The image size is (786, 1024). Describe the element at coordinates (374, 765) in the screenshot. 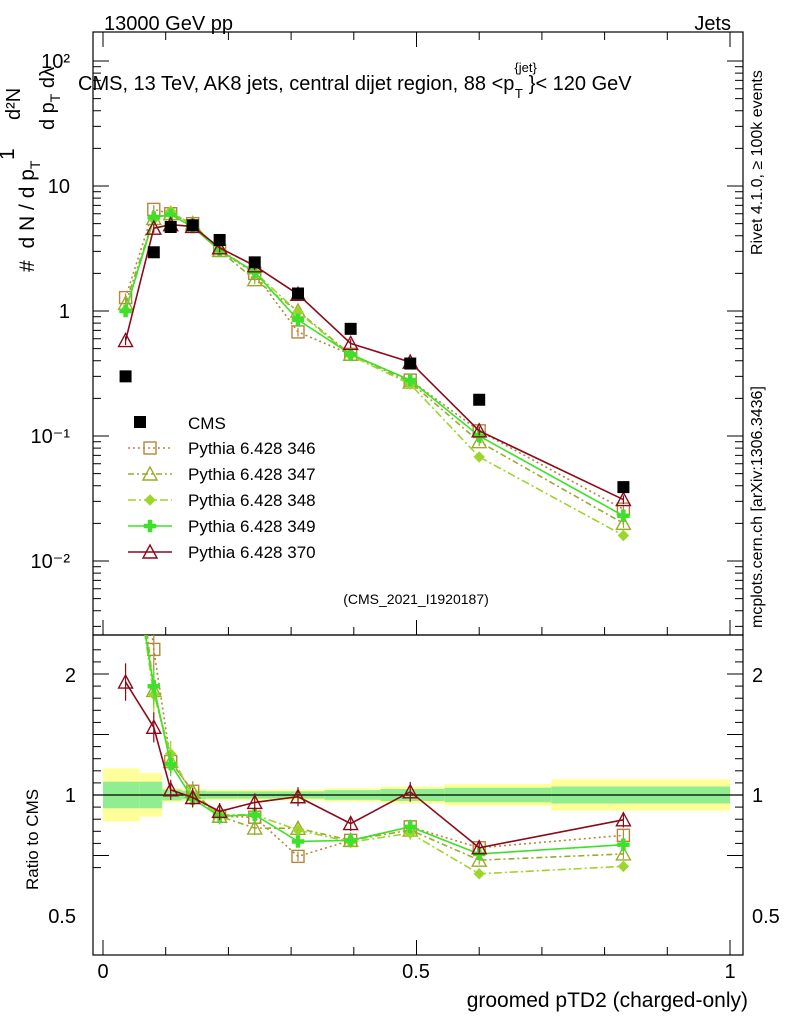

I see `ratio-line-p370` at that location.